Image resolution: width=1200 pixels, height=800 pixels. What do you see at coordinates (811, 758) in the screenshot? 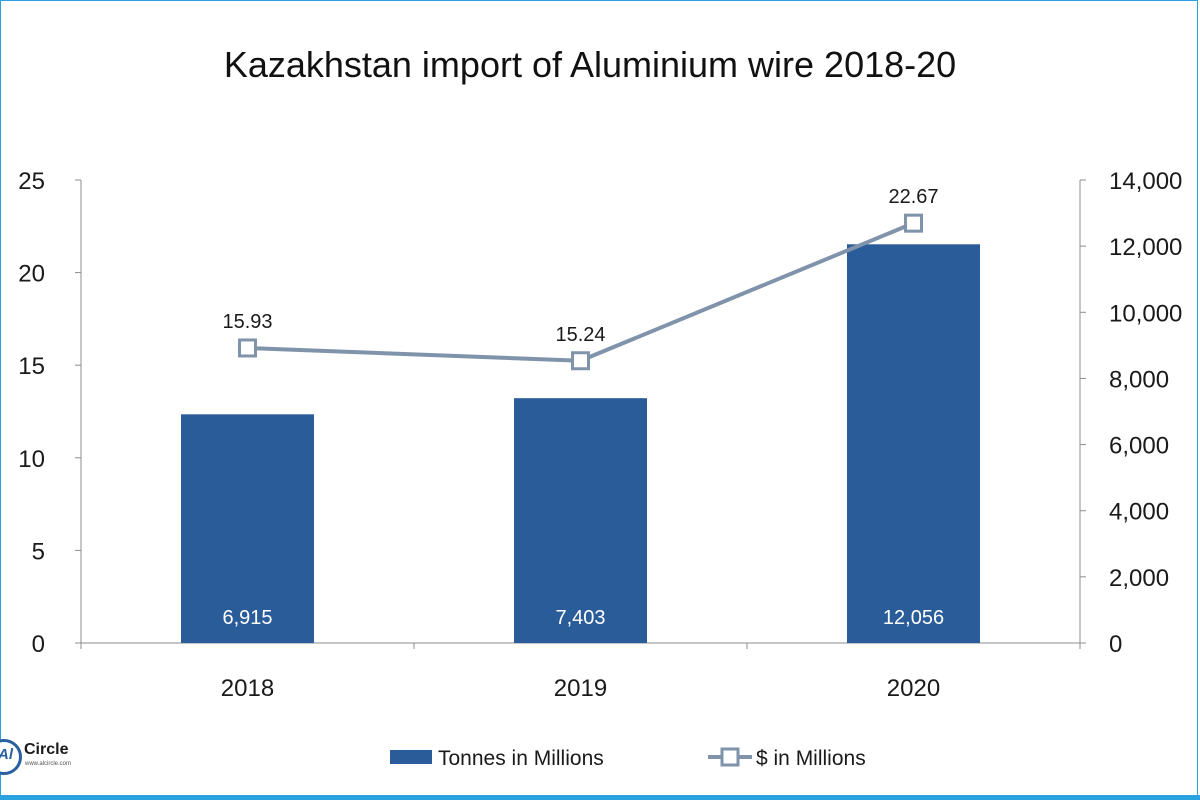
I see `legend-line-label: $ in Millions` at bounding box center [811, 758].